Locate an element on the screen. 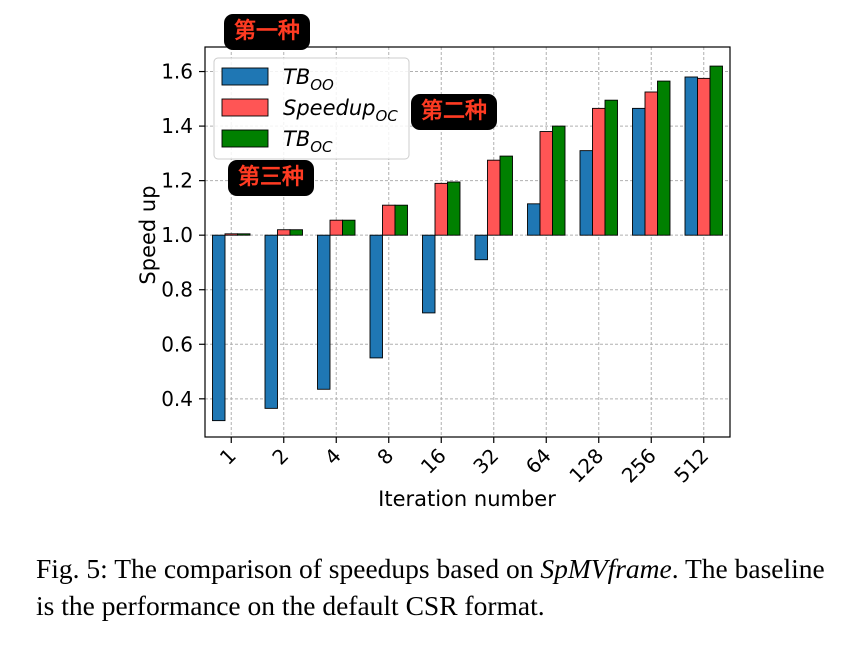  y-axis-label: Speed up is located at coordinates (148, 234).